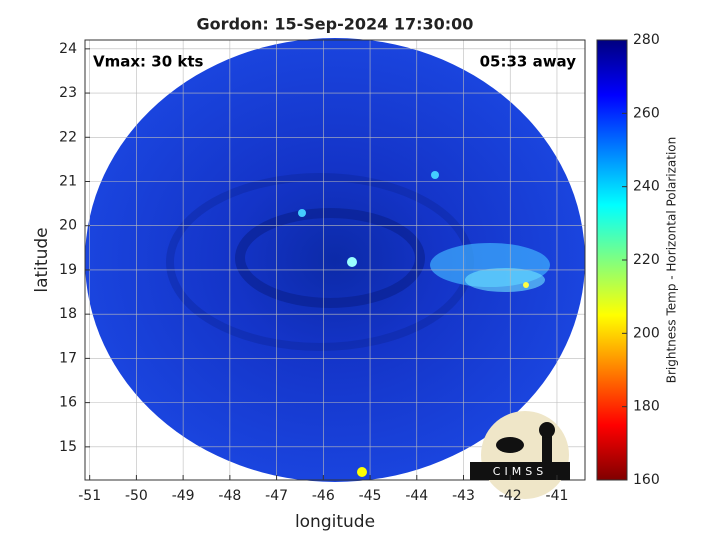  Describe the element at coordinates (416, 496) in the screenshot. I see `x-tick-label: -44` at that location.